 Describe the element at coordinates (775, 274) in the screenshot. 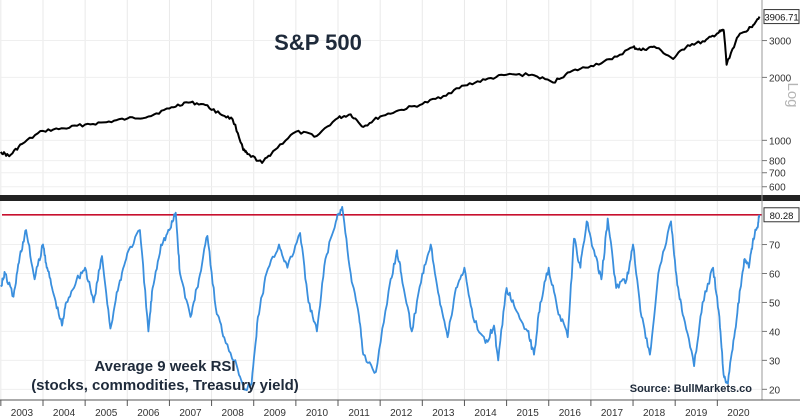

I see `rsi-y-tick-label: 60` at that location.